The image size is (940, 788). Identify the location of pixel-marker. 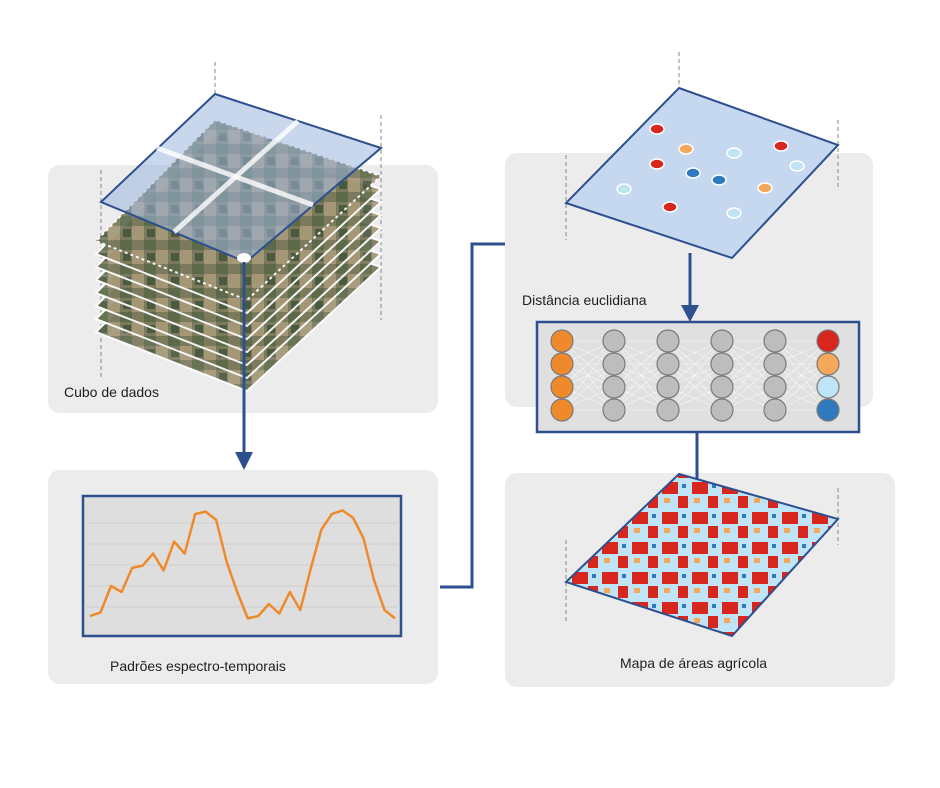
(244, 258).